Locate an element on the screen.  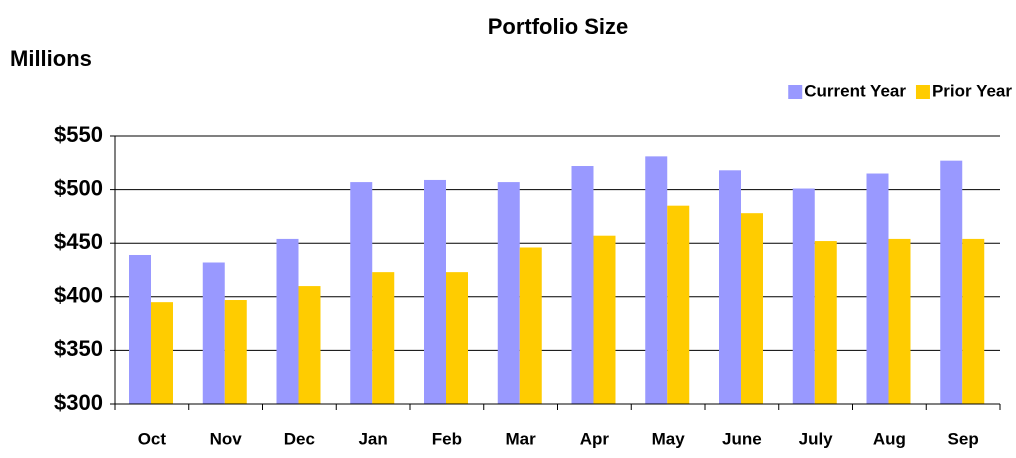
x-tick-label: Dec is located at coordinates (299, 438).